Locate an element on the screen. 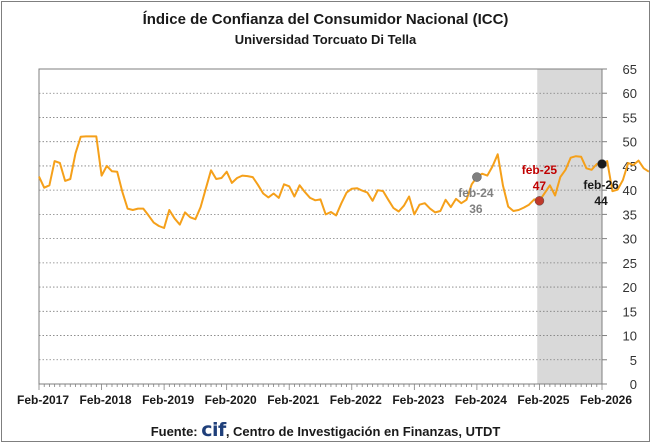  shaded-region is located at coordinates (569, 226).